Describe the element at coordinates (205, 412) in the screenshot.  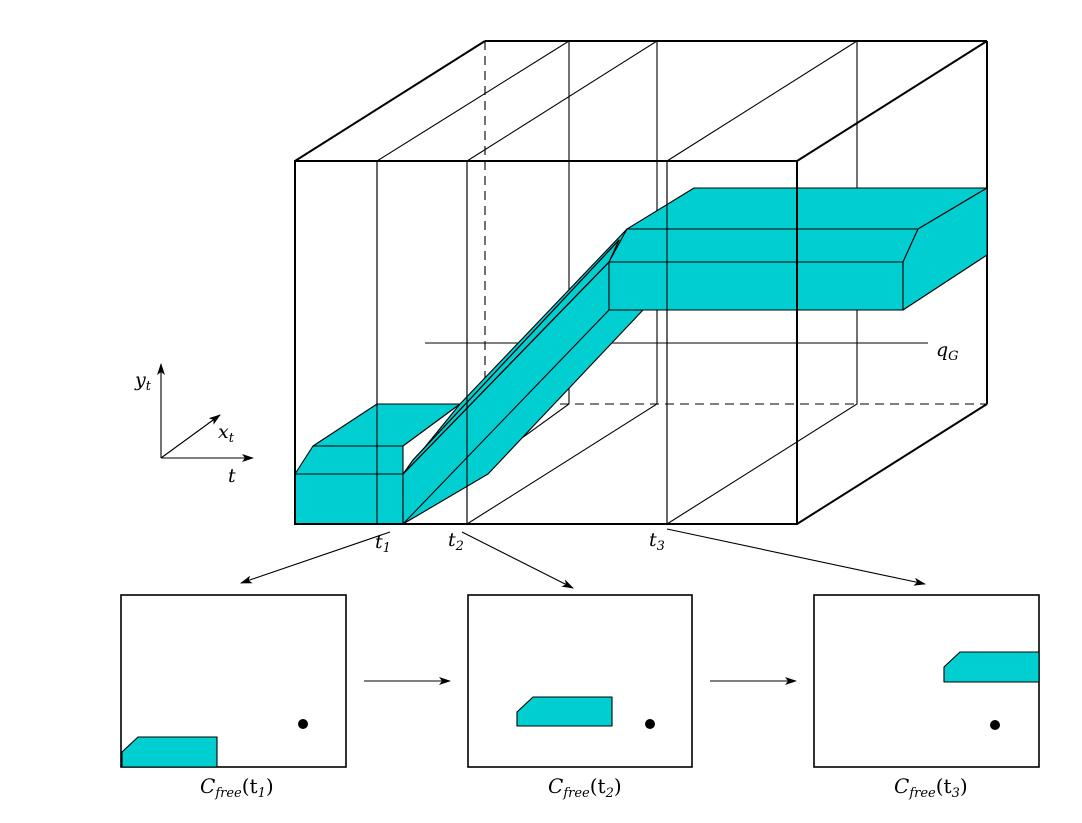
I see `axis-triad` at that location.